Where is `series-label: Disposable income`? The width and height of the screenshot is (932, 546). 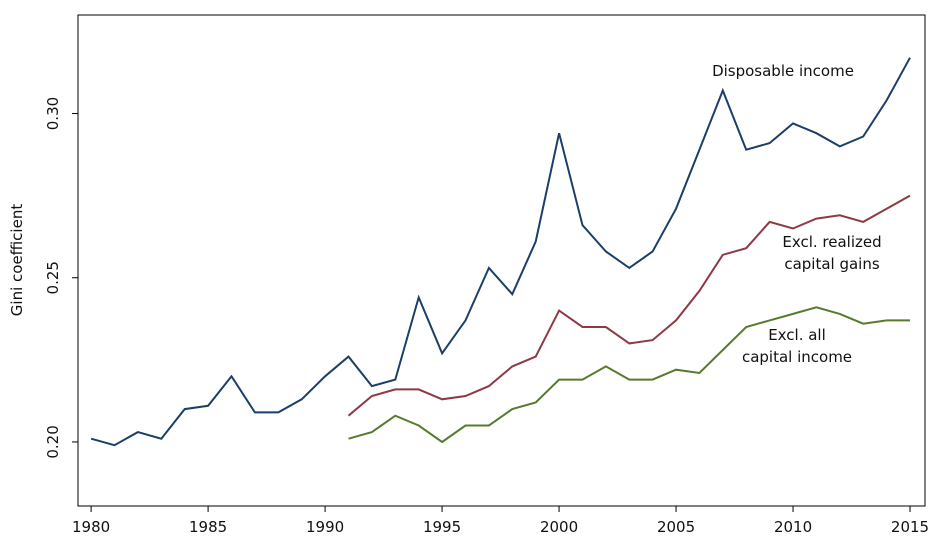 series-label: Disposable income is located at coordinates (783, 71).